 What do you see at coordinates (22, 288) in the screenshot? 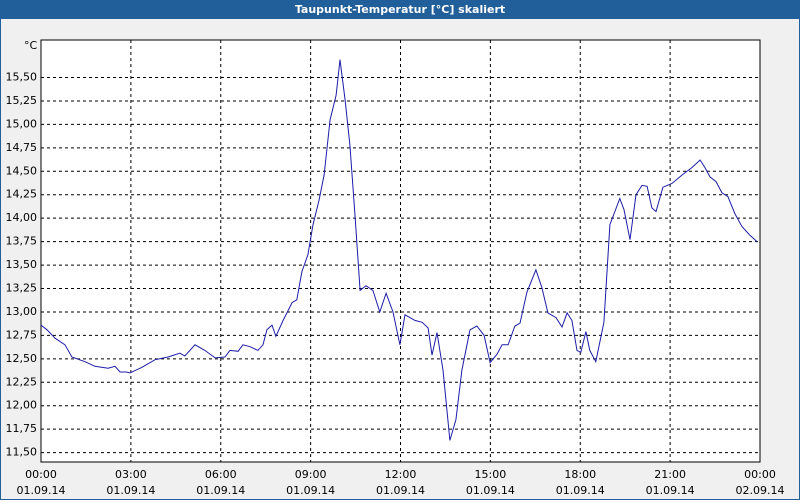
I see `y-tick-label: 13,25` at bounding box center [22, 288].